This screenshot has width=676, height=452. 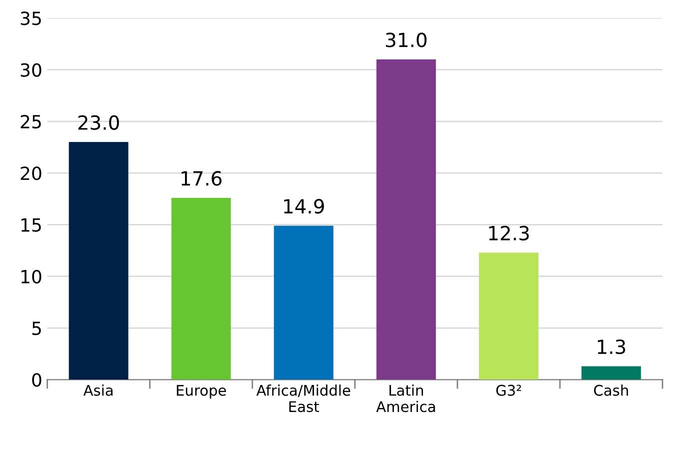 I want to click on x-tick-label: Cash, so click(x=611, y=390).